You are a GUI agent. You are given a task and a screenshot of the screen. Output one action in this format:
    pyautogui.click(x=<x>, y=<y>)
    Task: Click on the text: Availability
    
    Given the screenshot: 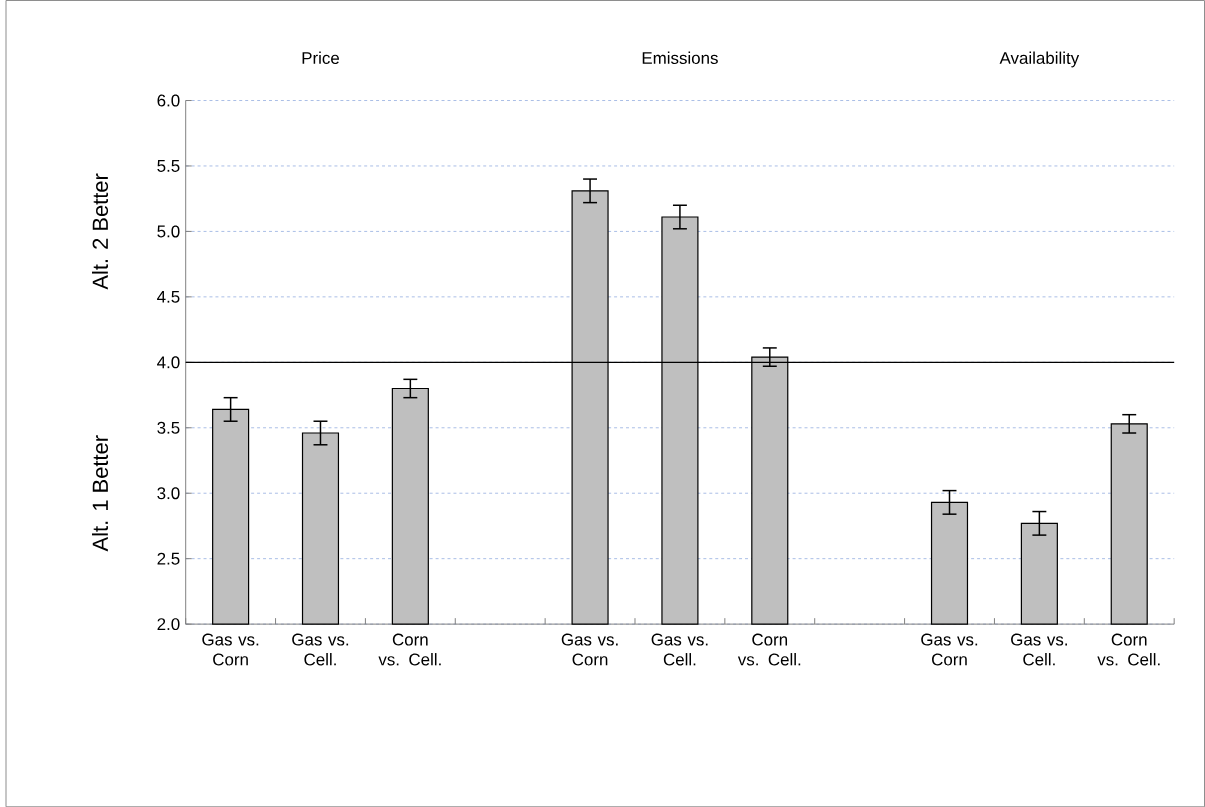 What is the action you would take?
    pyautogui.click(x=1039, y=59)
    